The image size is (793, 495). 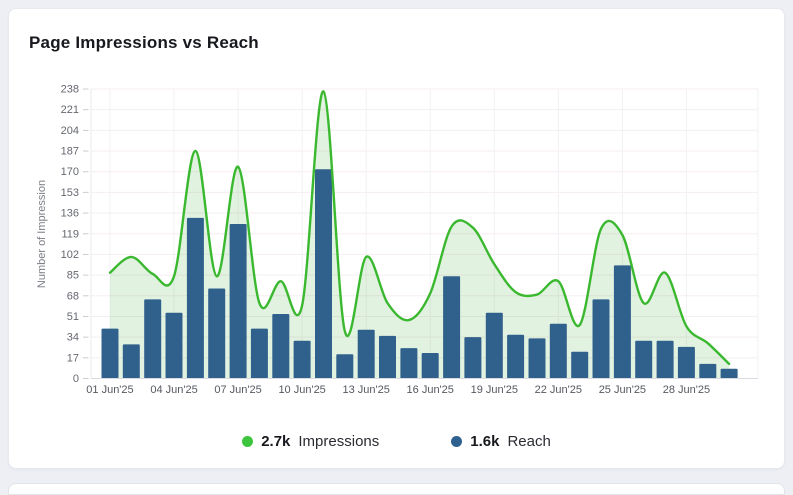 What do you see at coordinates (109, 390) in the screenshot?
I see `x-tick-label: 01 Jun'25` at bounding box center [109, 390].